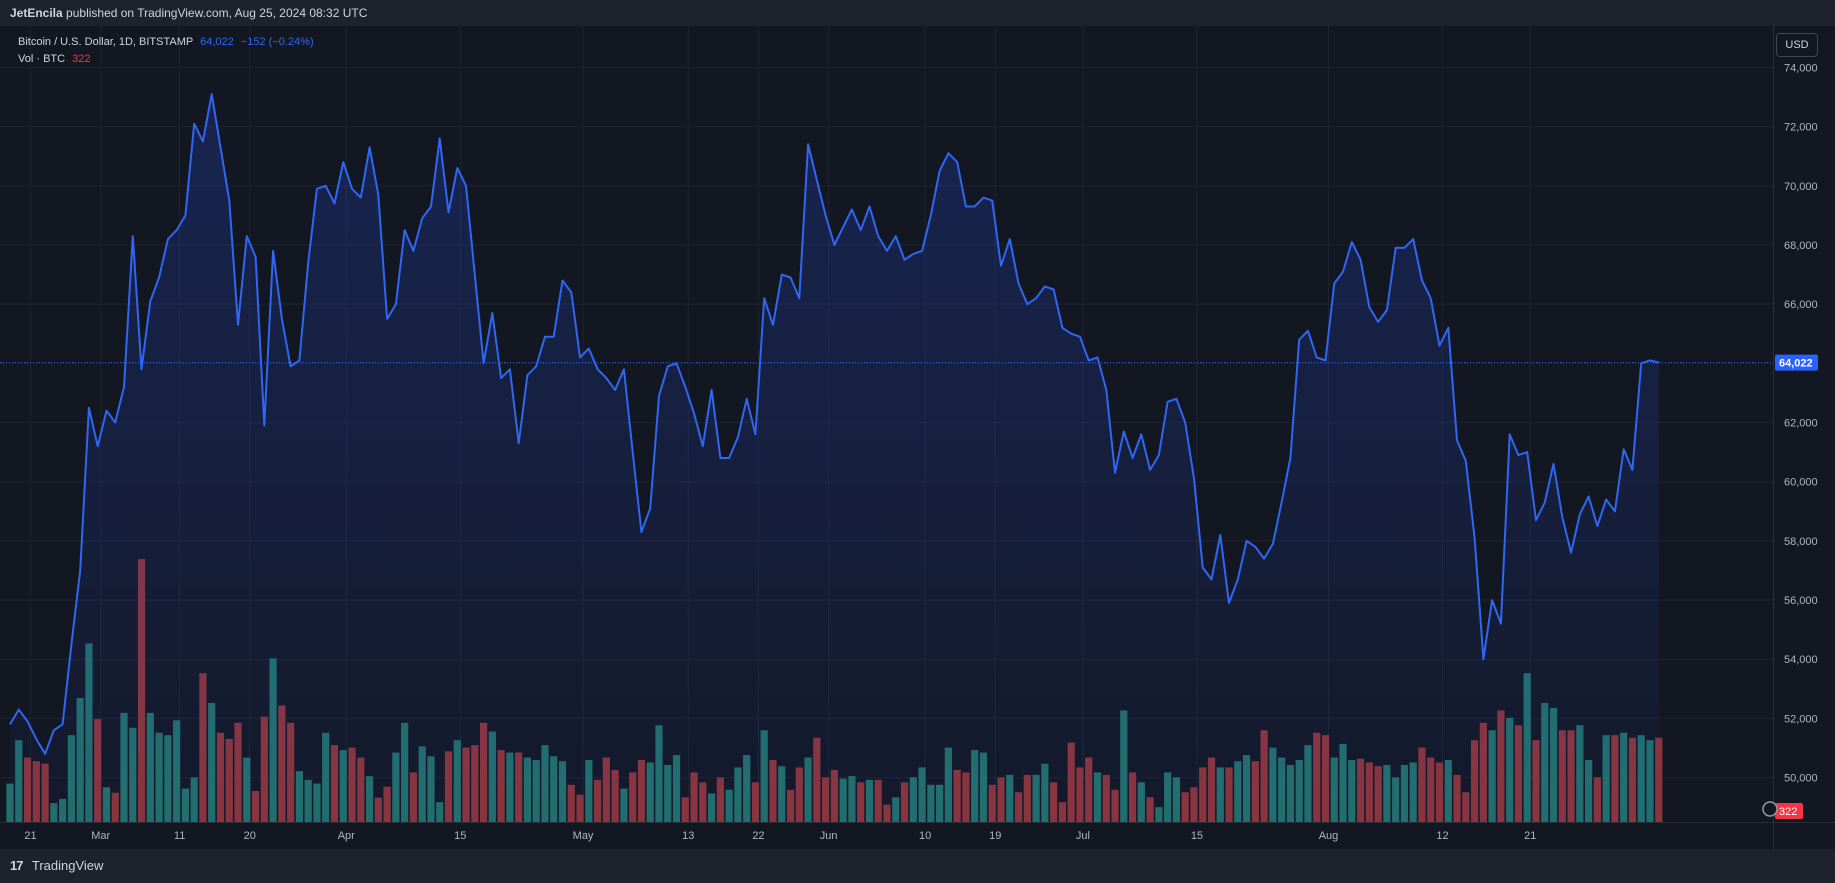 This screenshot has width=1835, height=883. What do you see at coordinates (829, 836) in the screenshot?
I see `time-tick-label: Jun` at bounding box center [829, 836].